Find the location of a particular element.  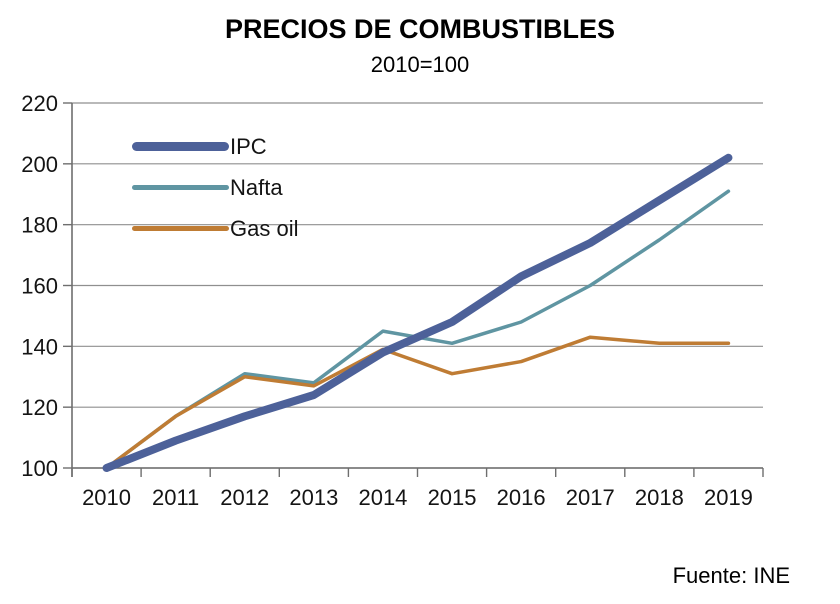

chart-title: PRECIOS DE COMBUSTIBLES is located at coordinates (420, 29).